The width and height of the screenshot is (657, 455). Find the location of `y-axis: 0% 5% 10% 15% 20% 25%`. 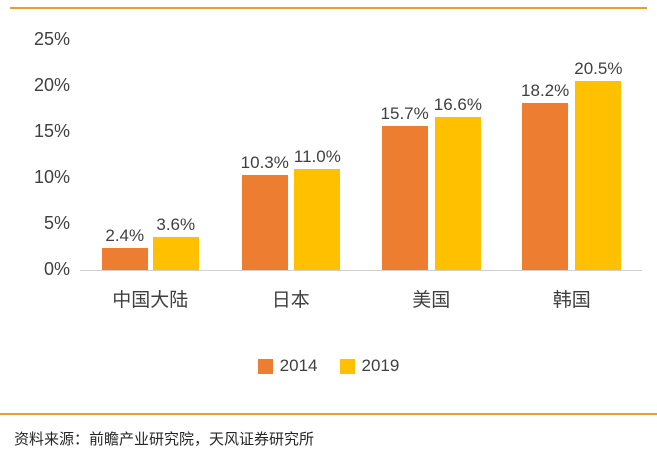

y-axis: 0% 5% 10% 15% 20% 25% is located at coordinates (48, 154).